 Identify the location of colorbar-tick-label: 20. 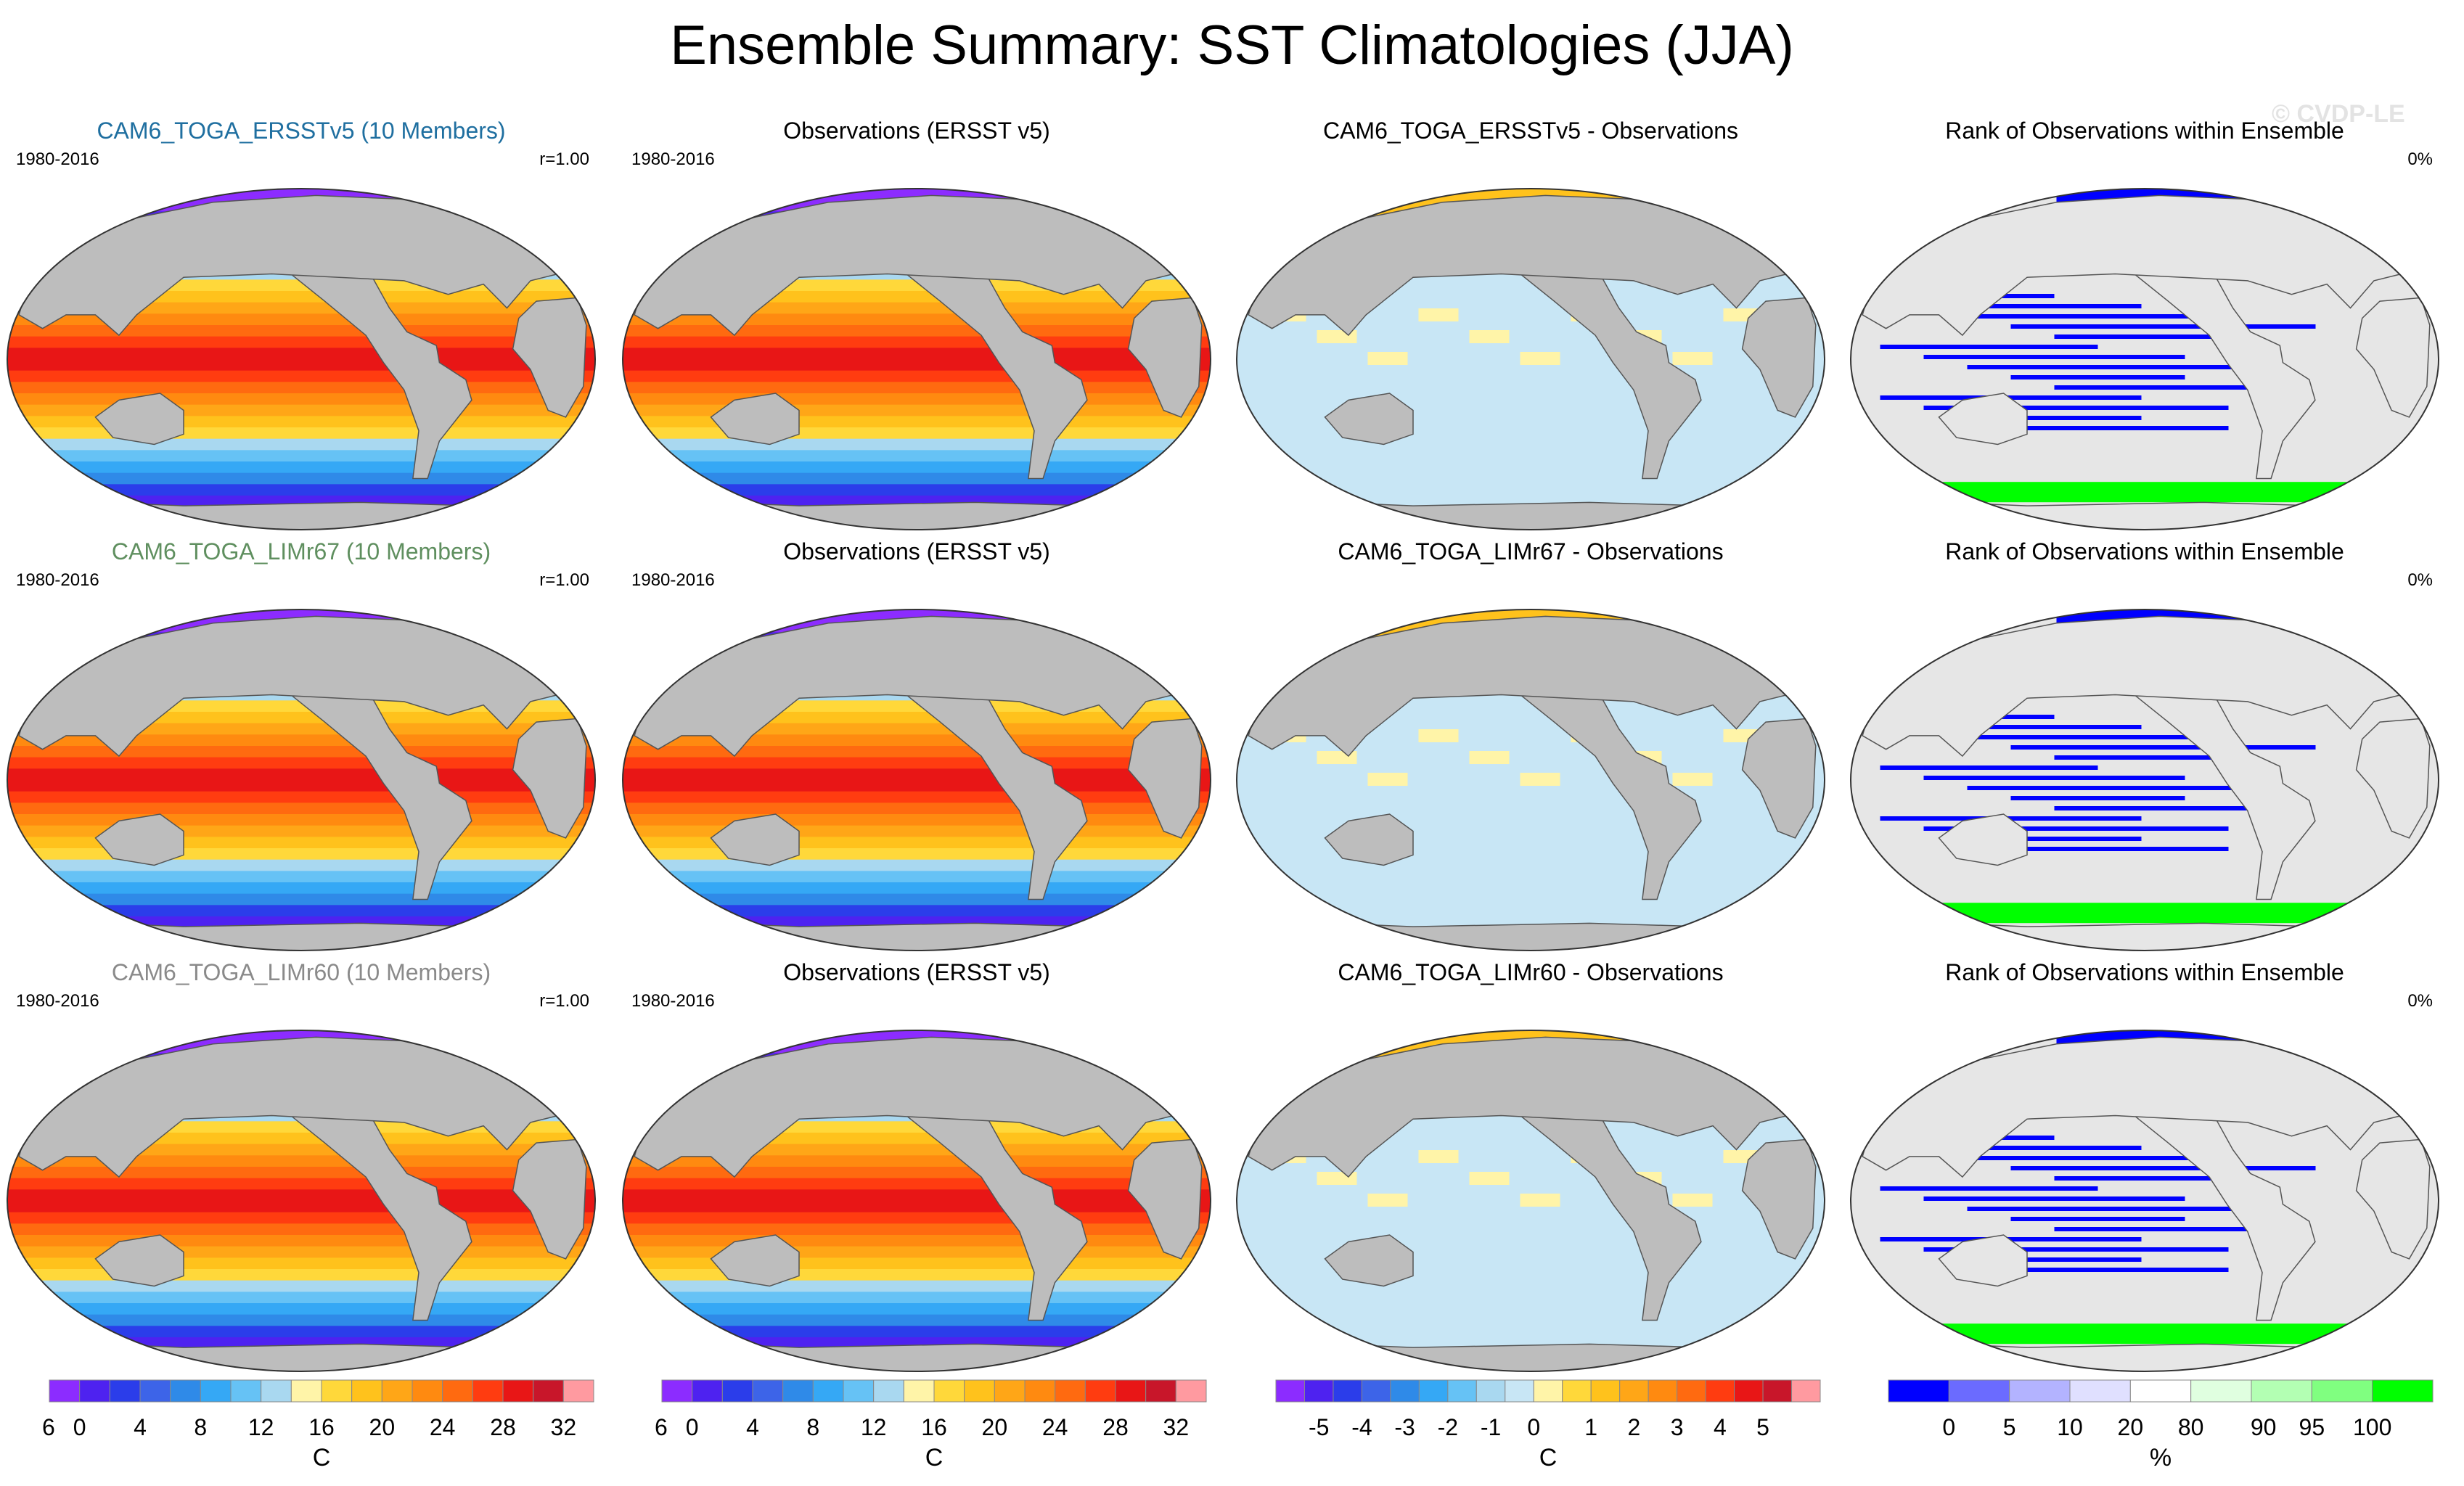
(2131, 1427).